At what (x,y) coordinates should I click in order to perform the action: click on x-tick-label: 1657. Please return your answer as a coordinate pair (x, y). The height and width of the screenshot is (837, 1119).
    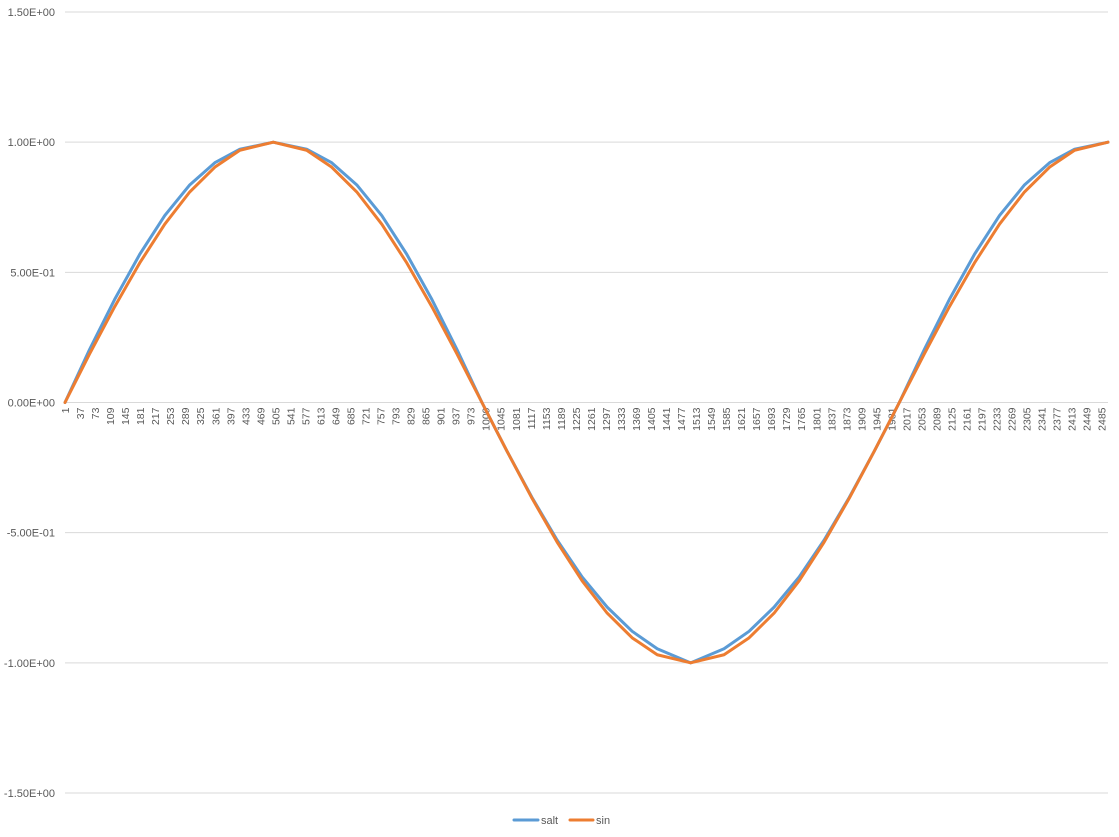
    Looking at the image, I should click on (757, 419).